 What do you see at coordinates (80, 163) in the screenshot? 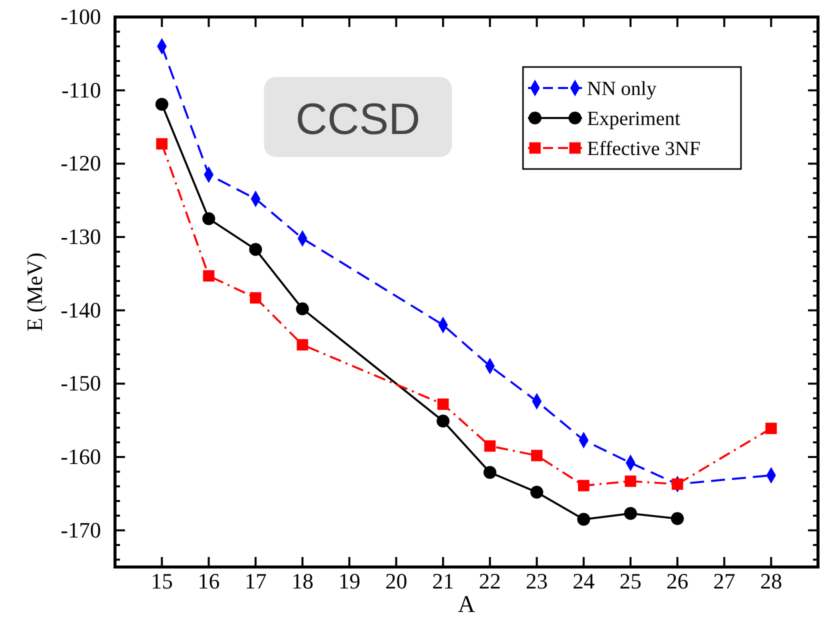
I see `y-tick-label: -120` at bounding box center [80, 163].